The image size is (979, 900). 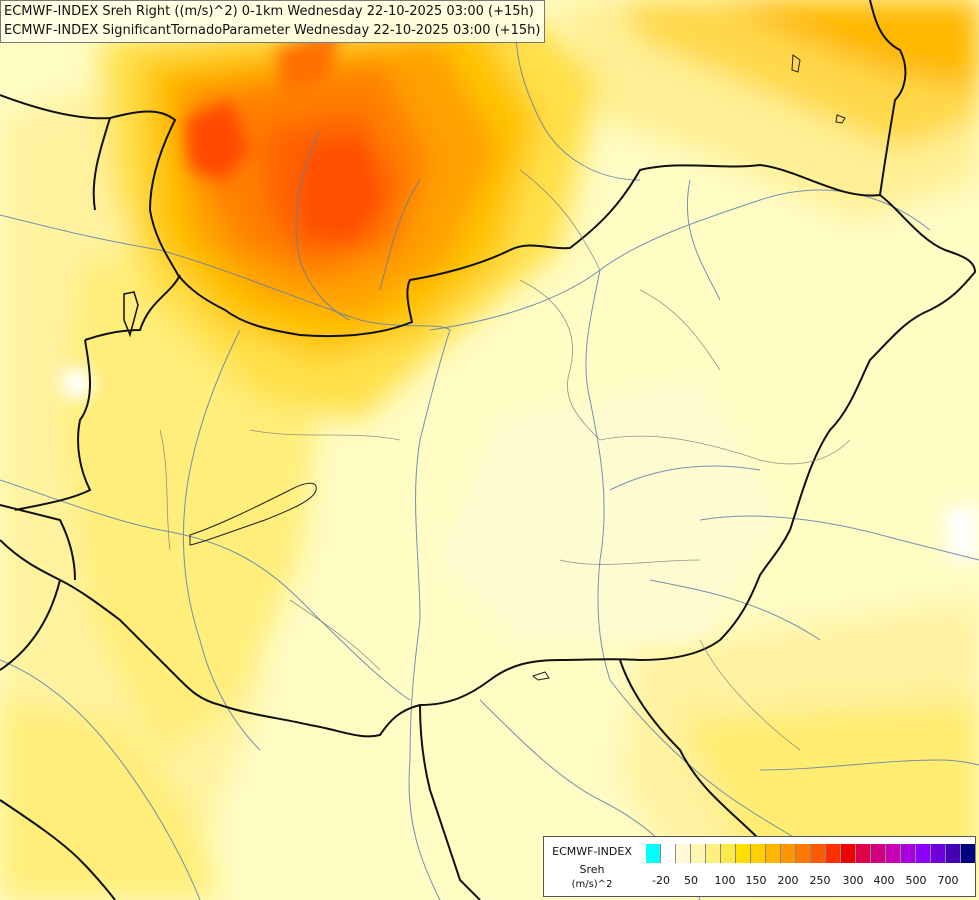 I want to click on lake-outline, so click(x=253, y=514).